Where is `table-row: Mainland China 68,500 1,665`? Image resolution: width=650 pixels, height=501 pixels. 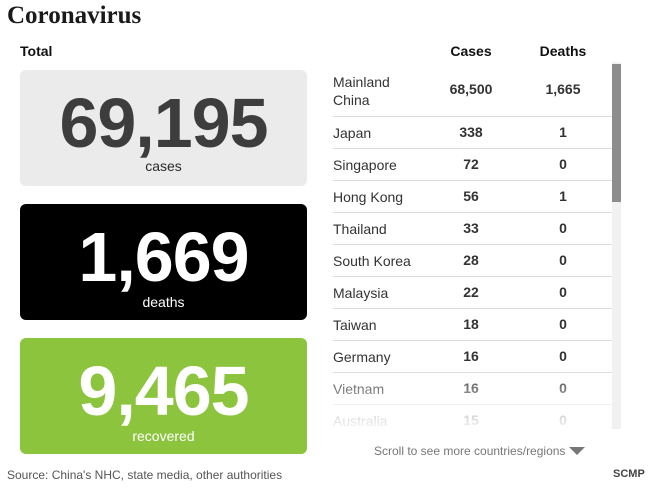
table-row: Mainland China 68,500 1,665 is located at coordinates (473, 89).